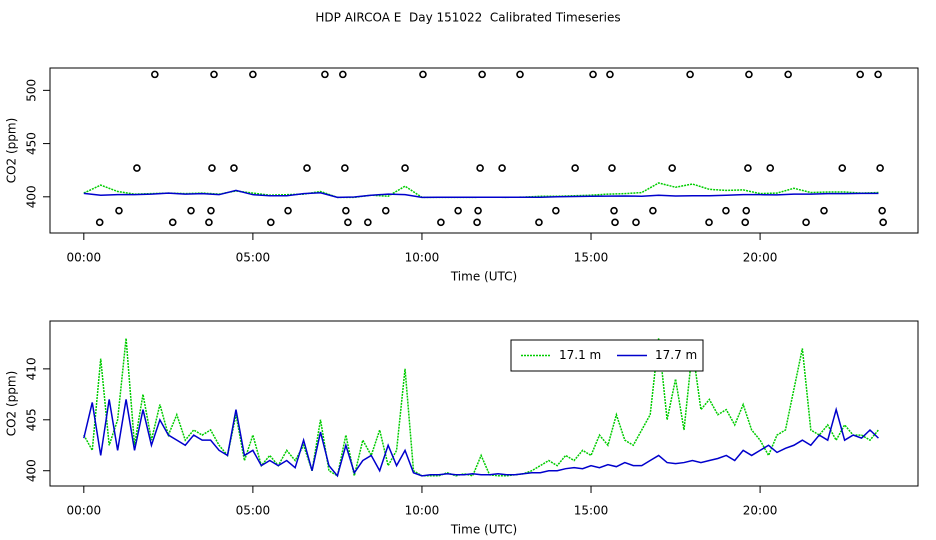  I want to click on y-tick-label: 405, so click(32, 419).